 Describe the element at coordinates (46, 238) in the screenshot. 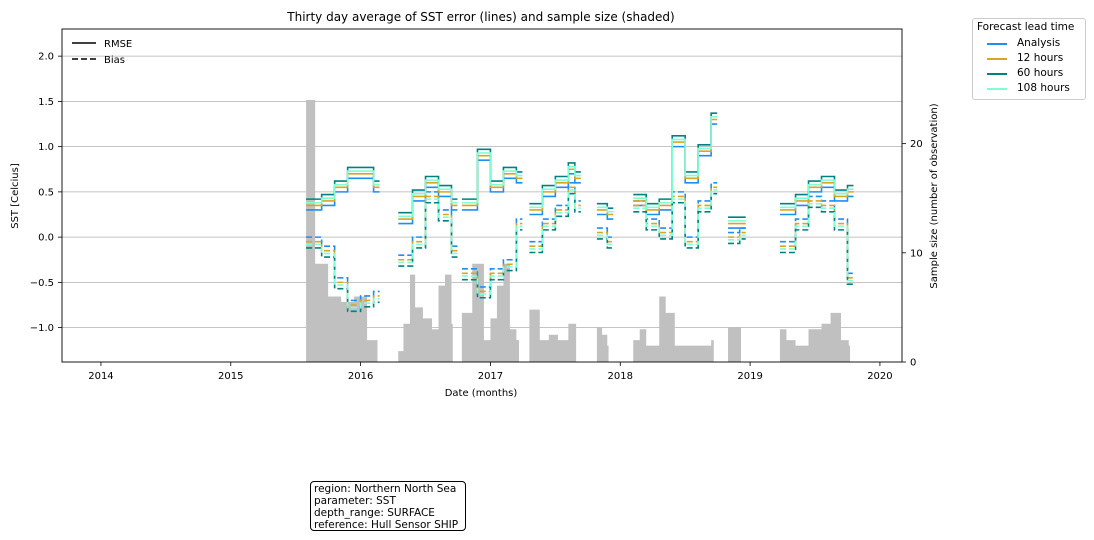

I see `y-tick-label: 0.0` at that location.